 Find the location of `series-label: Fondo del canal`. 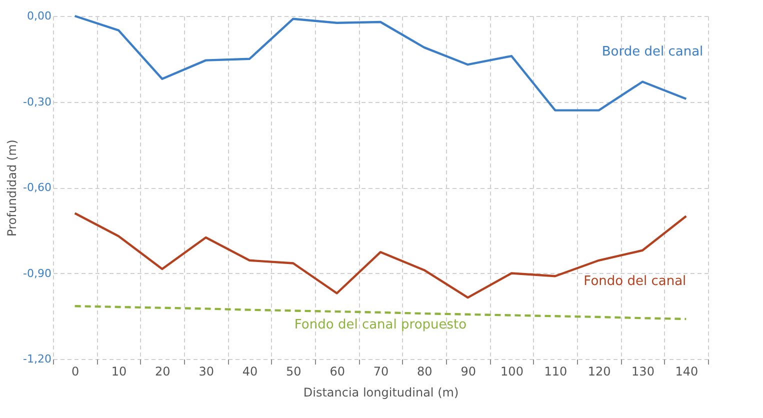

series-label: Fondo del canal is located at coordinates (635, 282).